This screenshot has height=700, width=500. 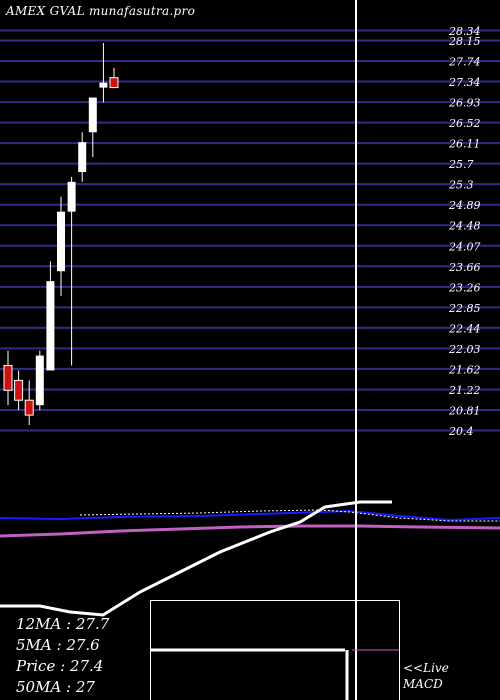 What do you see at coordinates (464, 31) in the screenshot?
I see `y-tick-label: 28.34` at bounding box center [464, 31].